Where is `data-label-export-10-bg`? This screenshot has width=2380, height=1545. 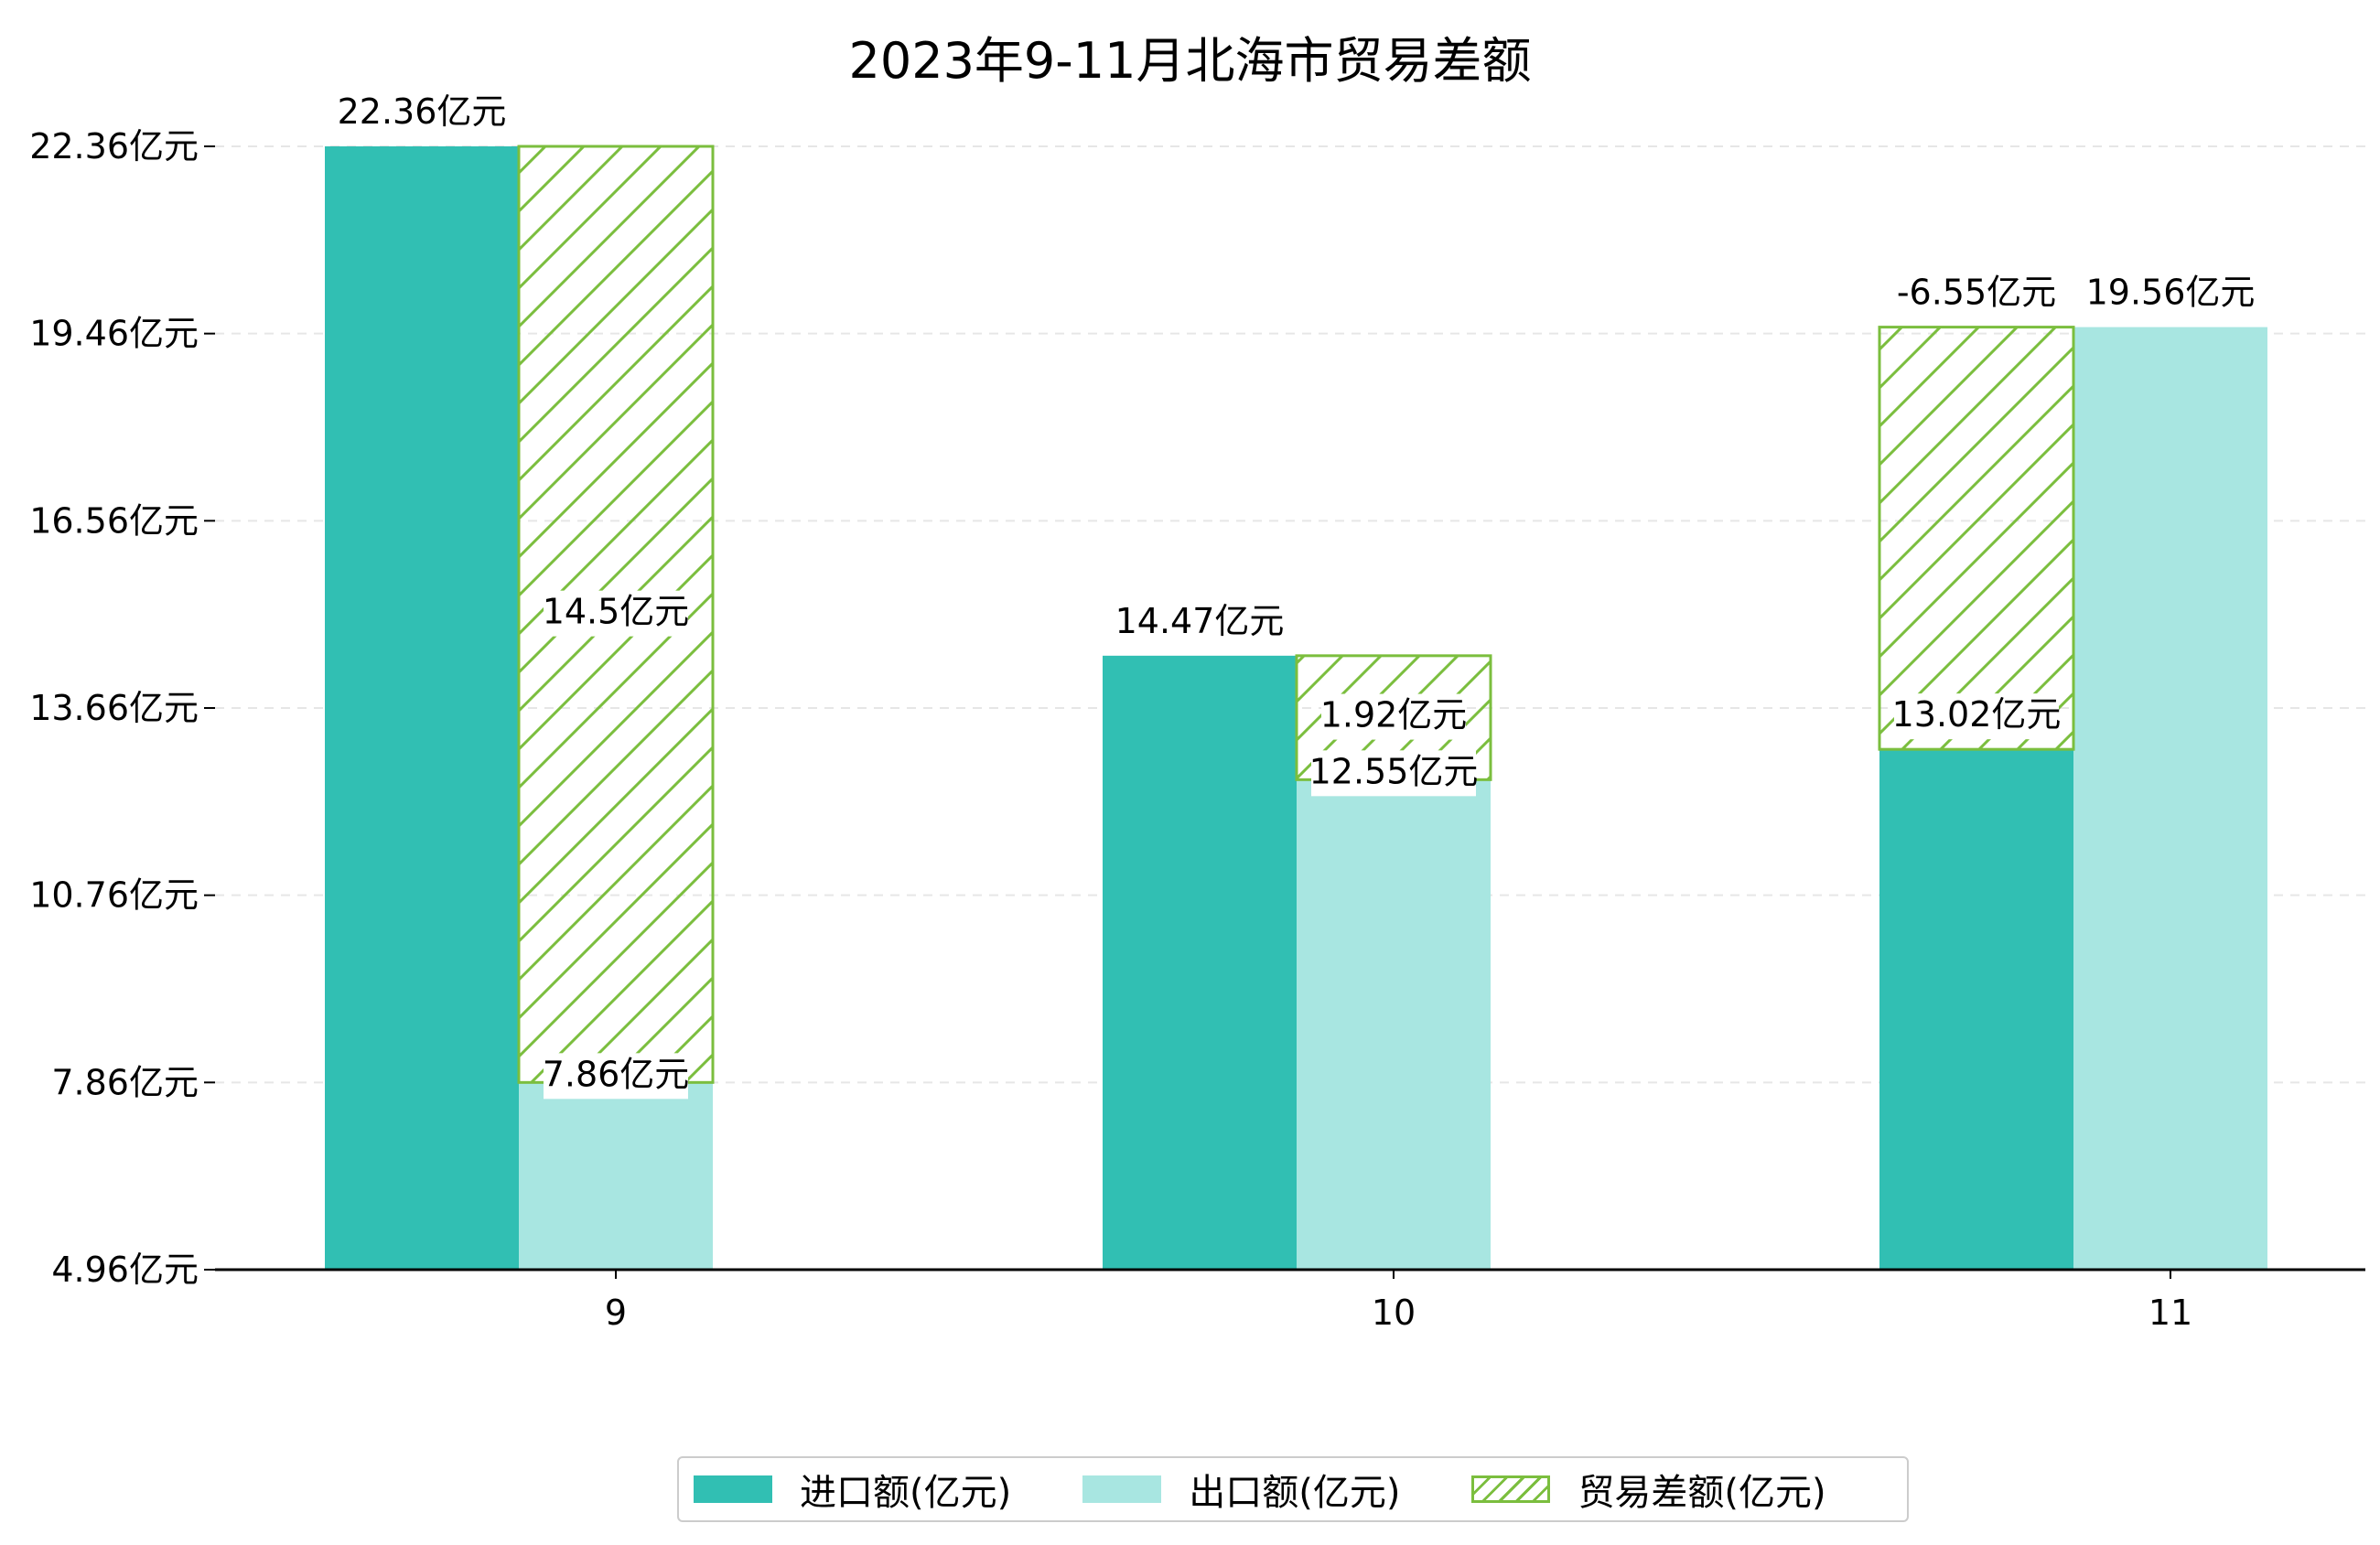 data-label-export-10-bg is located at coordinates (1393, 773).